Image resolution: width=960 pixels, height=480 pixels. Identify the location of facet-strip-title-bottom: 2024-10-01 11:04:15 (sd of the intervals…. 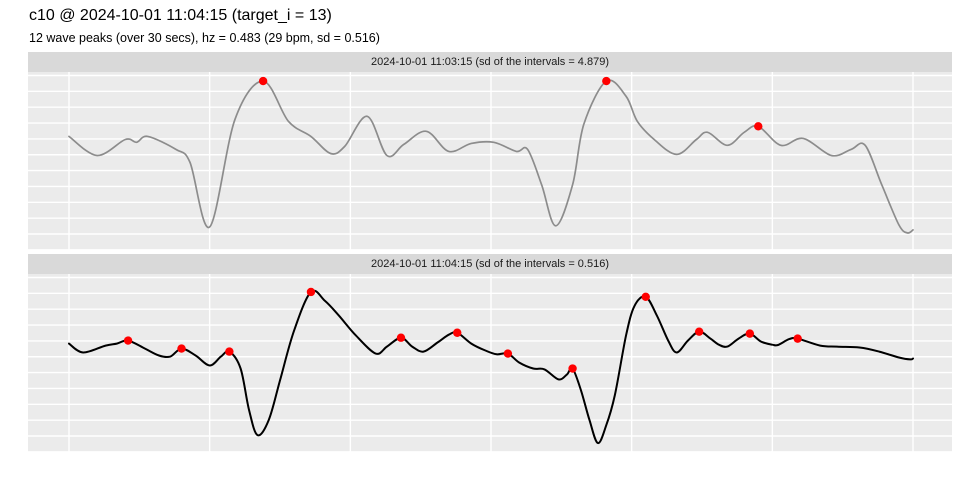
(490, 264).